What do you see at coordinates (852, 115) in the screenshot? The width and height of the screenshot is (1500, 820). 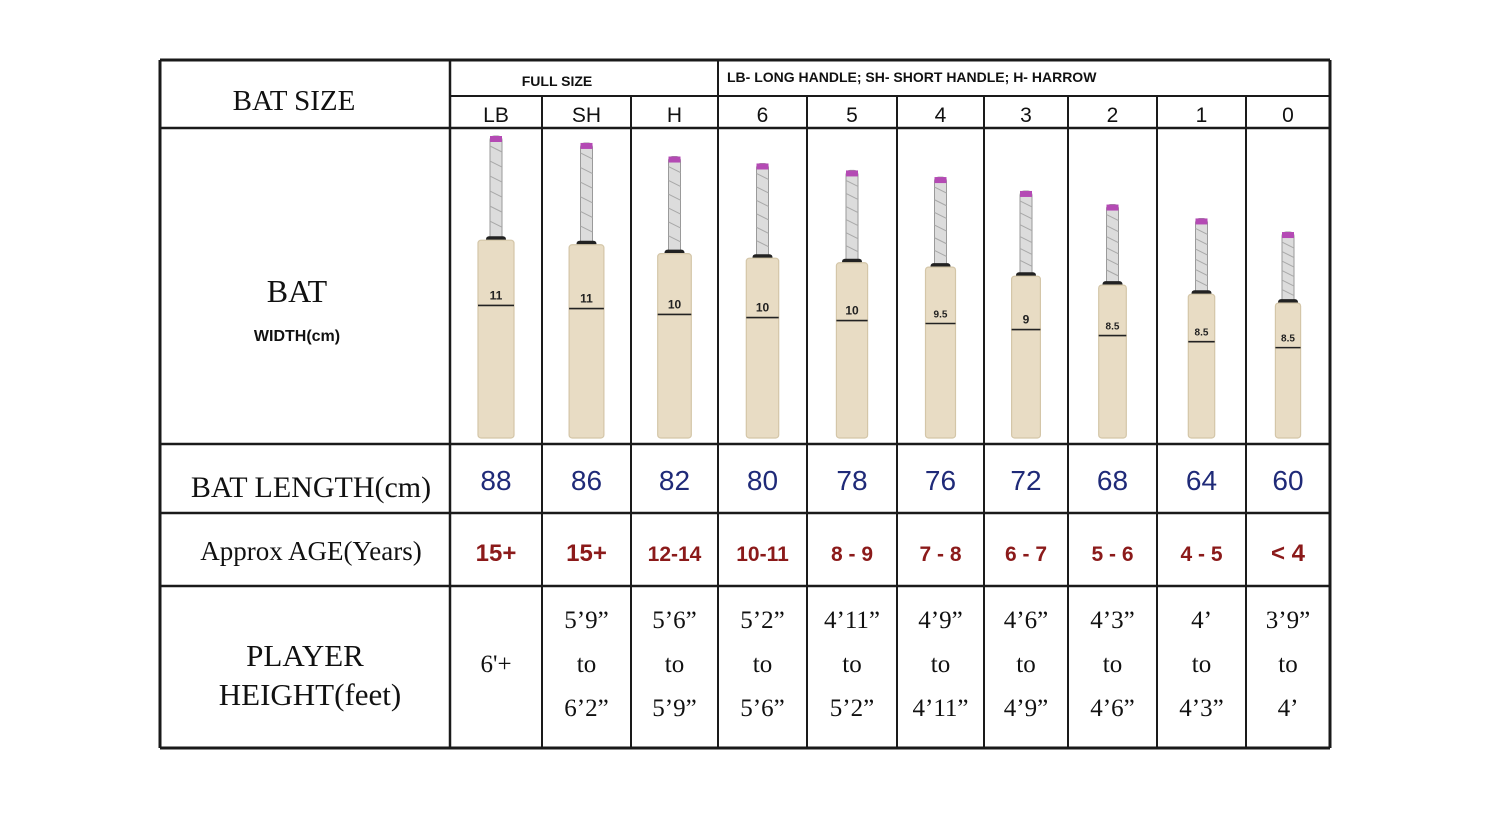 I see `size-label: 5` at bounding box center [852, 115].